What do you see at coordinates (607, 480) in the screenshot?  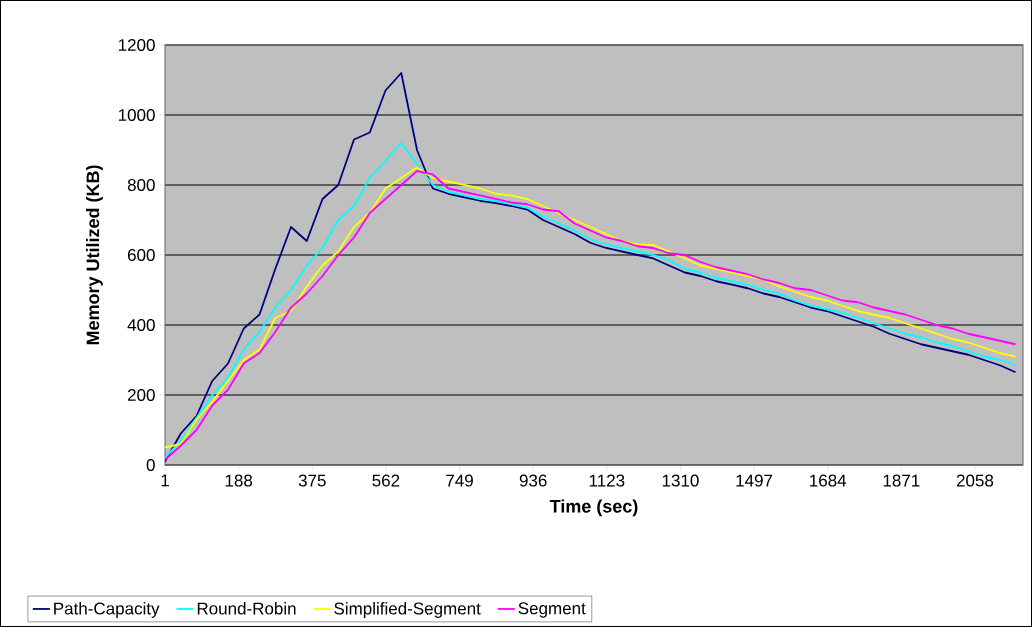 I see `x-tick-label: 1123` at bounding box center [607, 480].